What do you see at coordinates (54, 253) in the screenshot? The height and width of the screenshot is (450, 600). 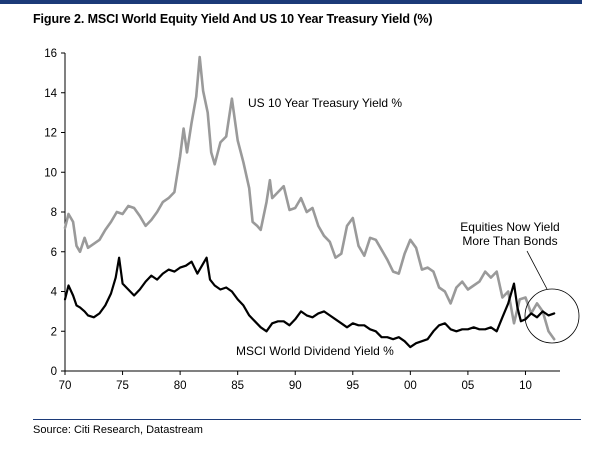 I see `y-tick-label: 6` at bounding box center [54, 253].